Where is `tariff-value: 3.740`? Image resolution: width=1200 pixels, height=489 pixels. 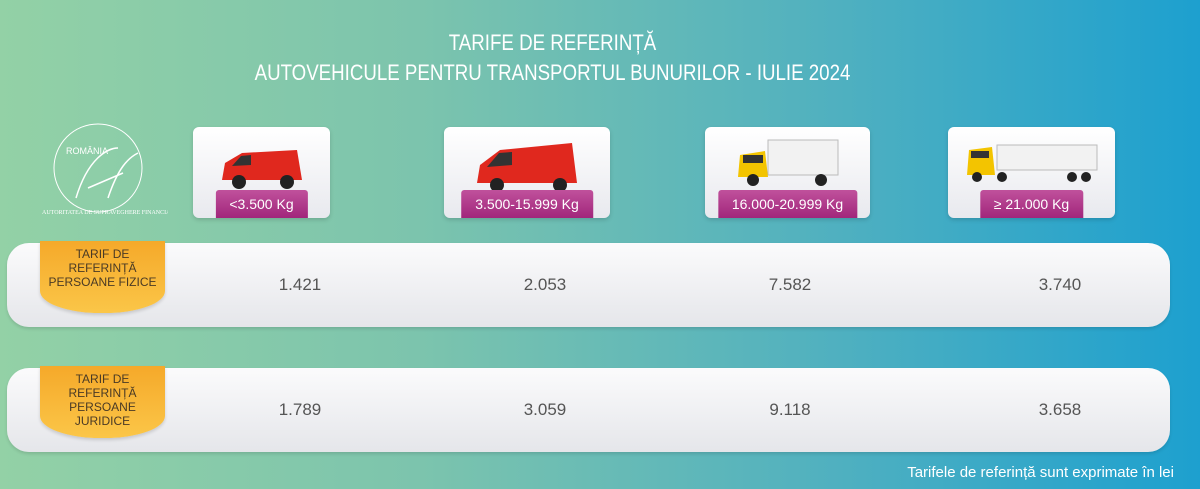 tariff-value: 3.740 is located at coordinates (1060, 284).